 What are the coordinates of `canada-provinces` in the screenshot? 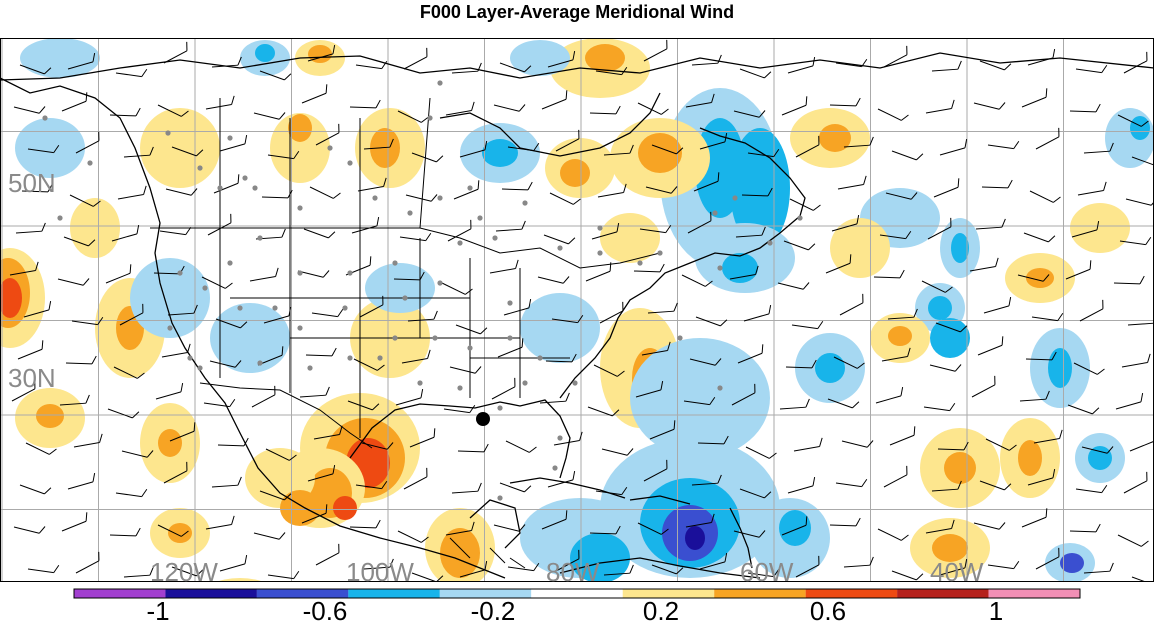 It's located at (325, 163).